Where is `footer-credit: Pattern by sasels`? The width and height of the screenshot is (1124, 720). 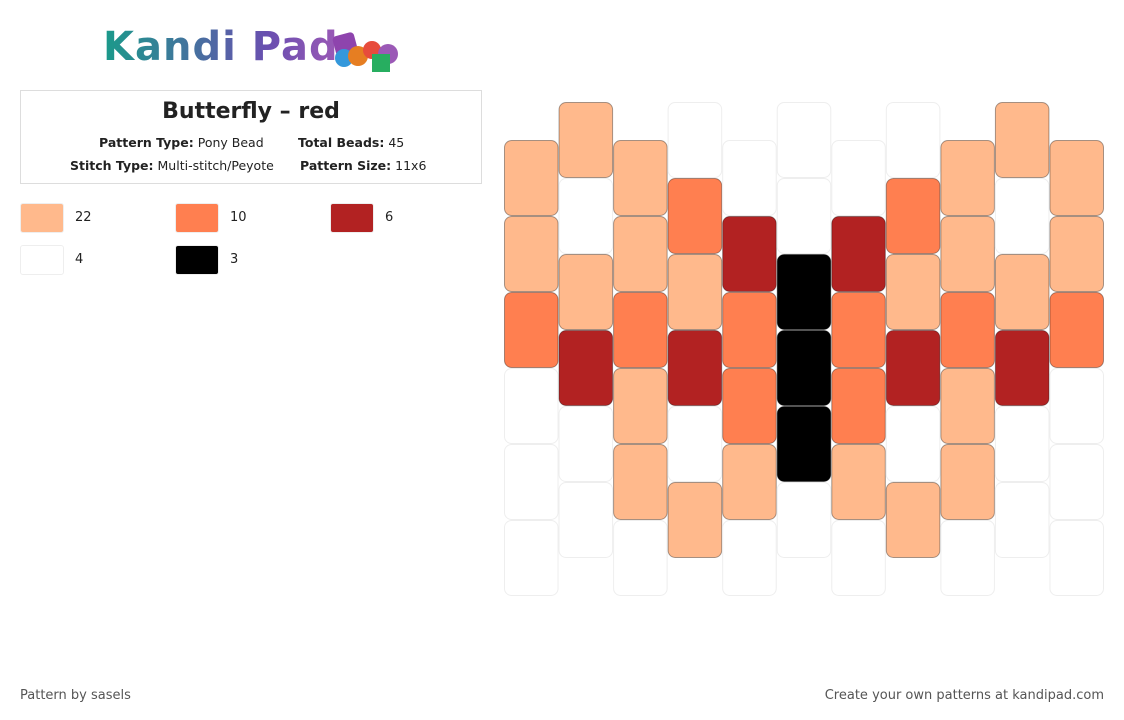
footer-credit: Pattern by sasels is located at coordinates (75, 695).